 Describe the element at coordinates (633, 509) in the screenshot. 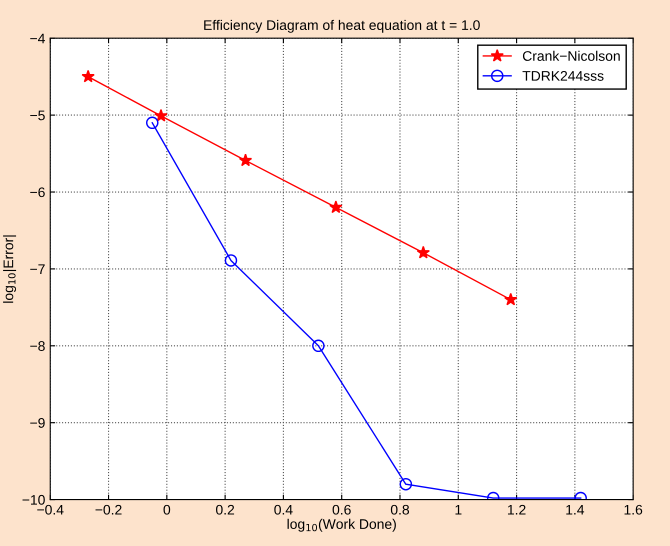

I see `x-tick-label: 1.6` at that location.